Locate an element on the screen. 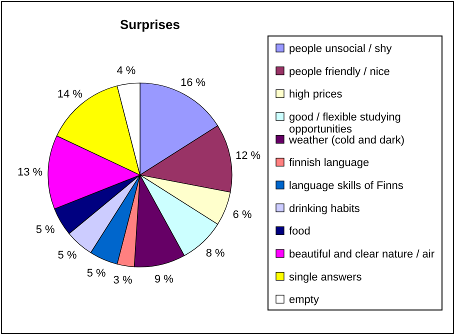  legend-label: language skills of Finns is located at coordinates (346, 186).